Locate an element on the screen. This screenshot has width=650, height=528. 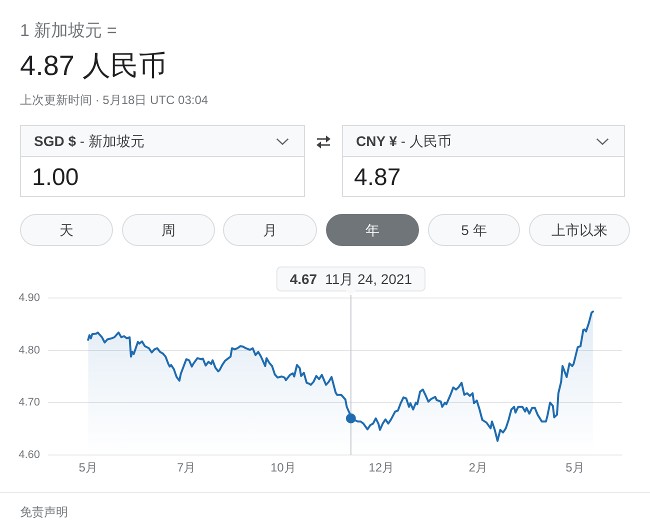
x-tick-label: 2月 is located at coordinates (478, 467).